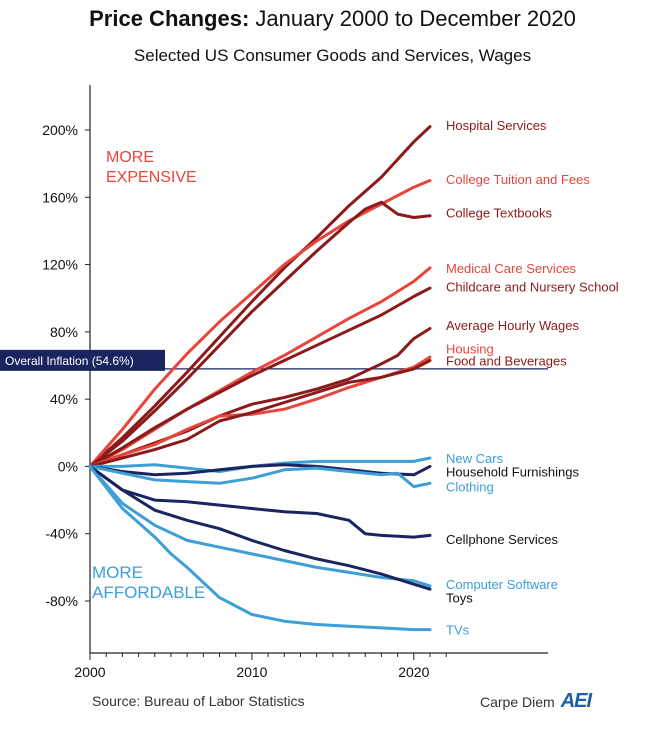 Image resolution: width=665 pixels, height=735 pixels. Describe the element at coordinates (499, 212) in the screenshot. I see `series-label-college-textbooks: College Textbooks` at that location.